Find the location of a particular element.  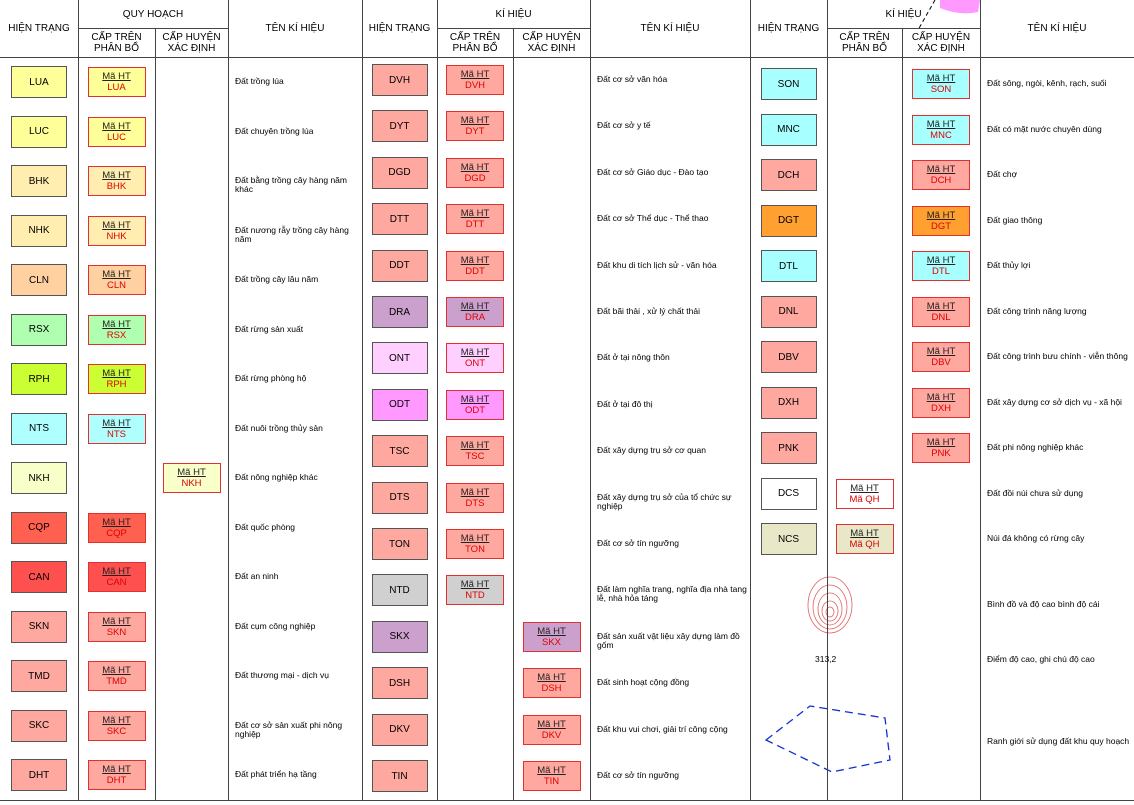

box-text: NTD is located at coordinates (475, 596).